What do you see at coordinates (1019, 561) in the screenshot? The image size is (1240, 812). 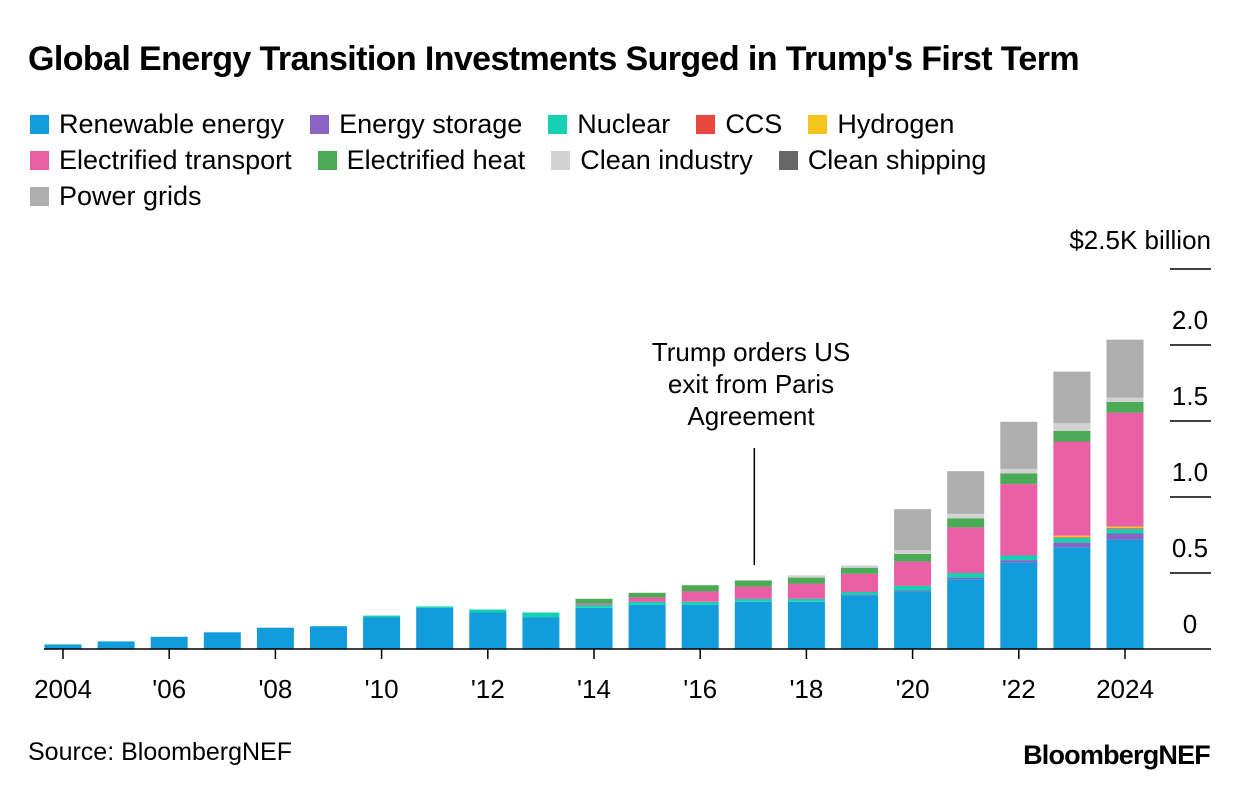 I see `bar-segment-2022-energy-storage` at bounding box center [1019, 561].